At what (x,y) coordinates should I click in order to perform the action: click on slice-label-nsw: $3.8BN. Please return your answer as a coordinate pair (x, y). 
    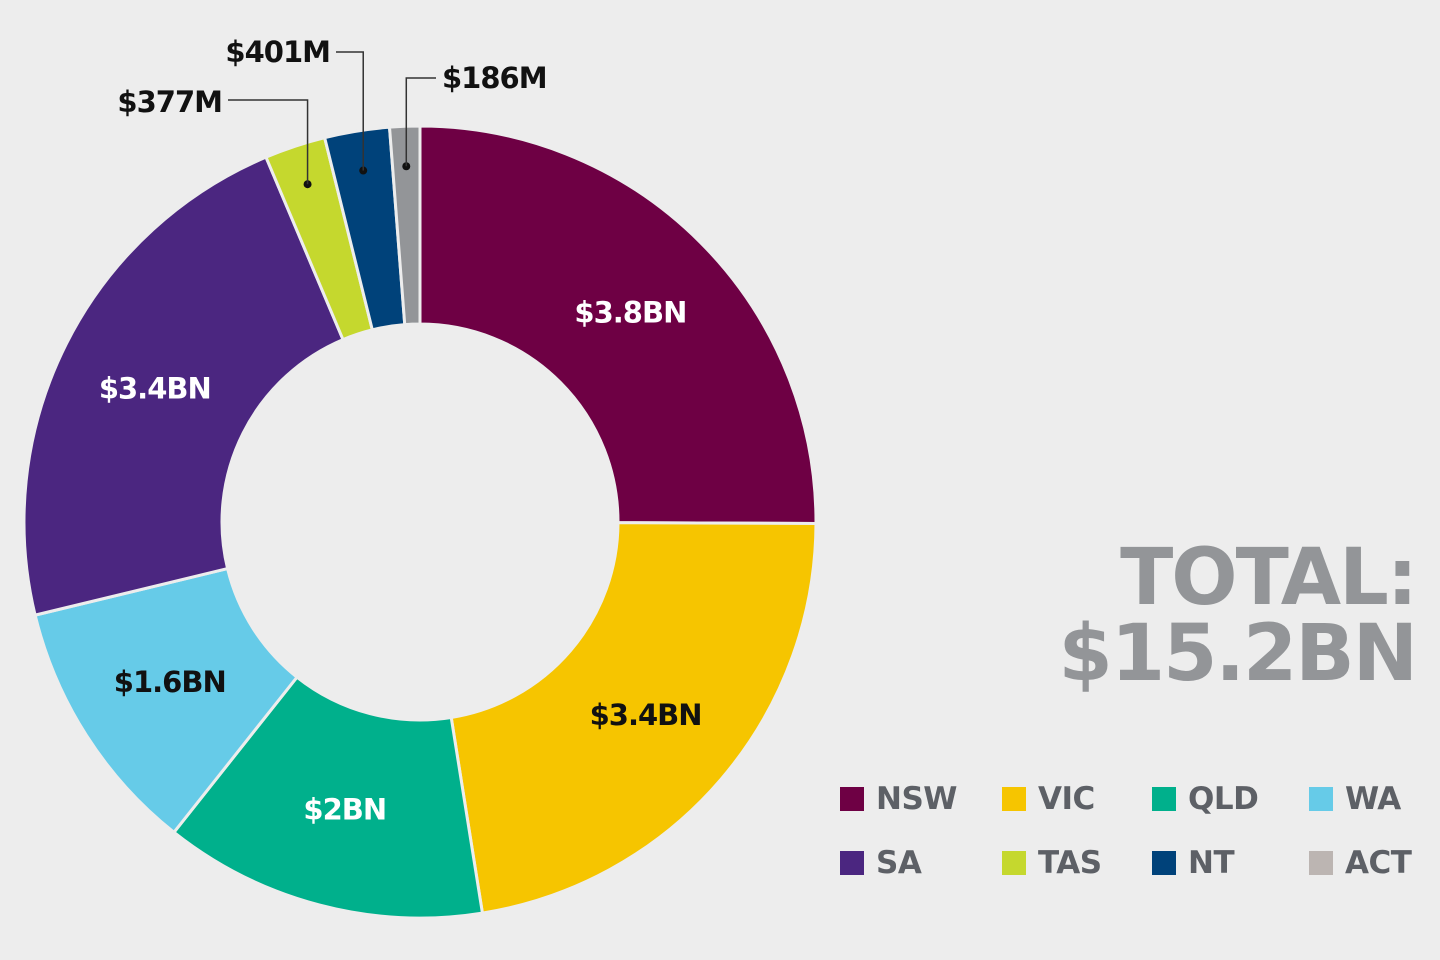
    Looking at the image, I should click on (630, 312).